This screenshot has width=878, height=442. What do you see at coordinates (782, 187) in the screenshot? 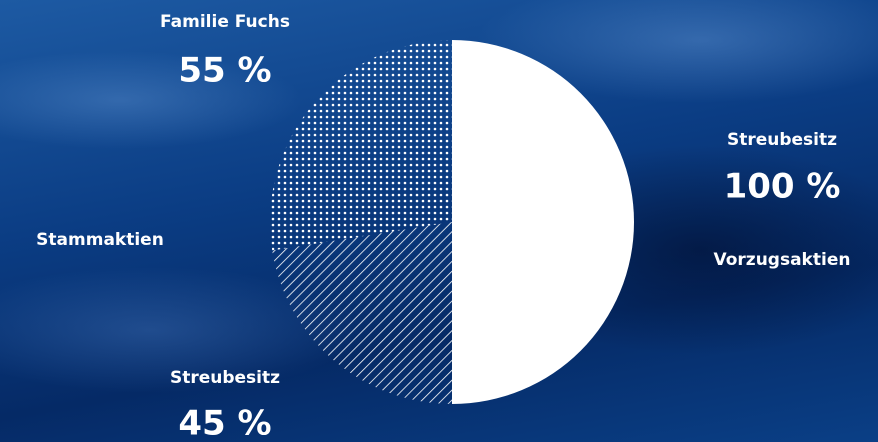
I see `value-label: 100 %` at bounding box center [782, 187].